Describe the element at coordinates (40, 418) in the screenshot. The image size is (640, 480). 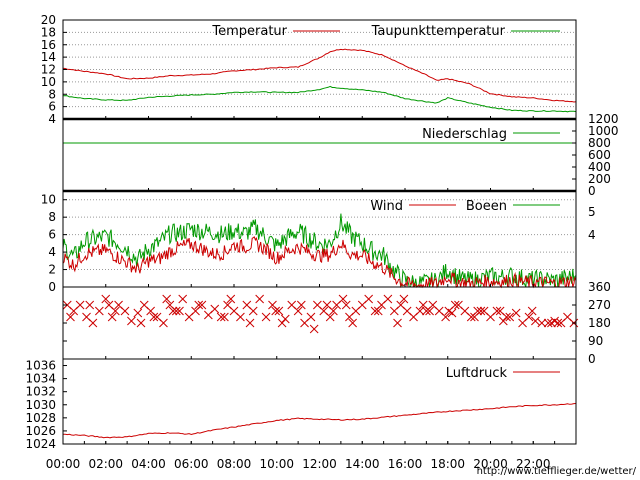
I see `y-tick-label: 1028` at that location.